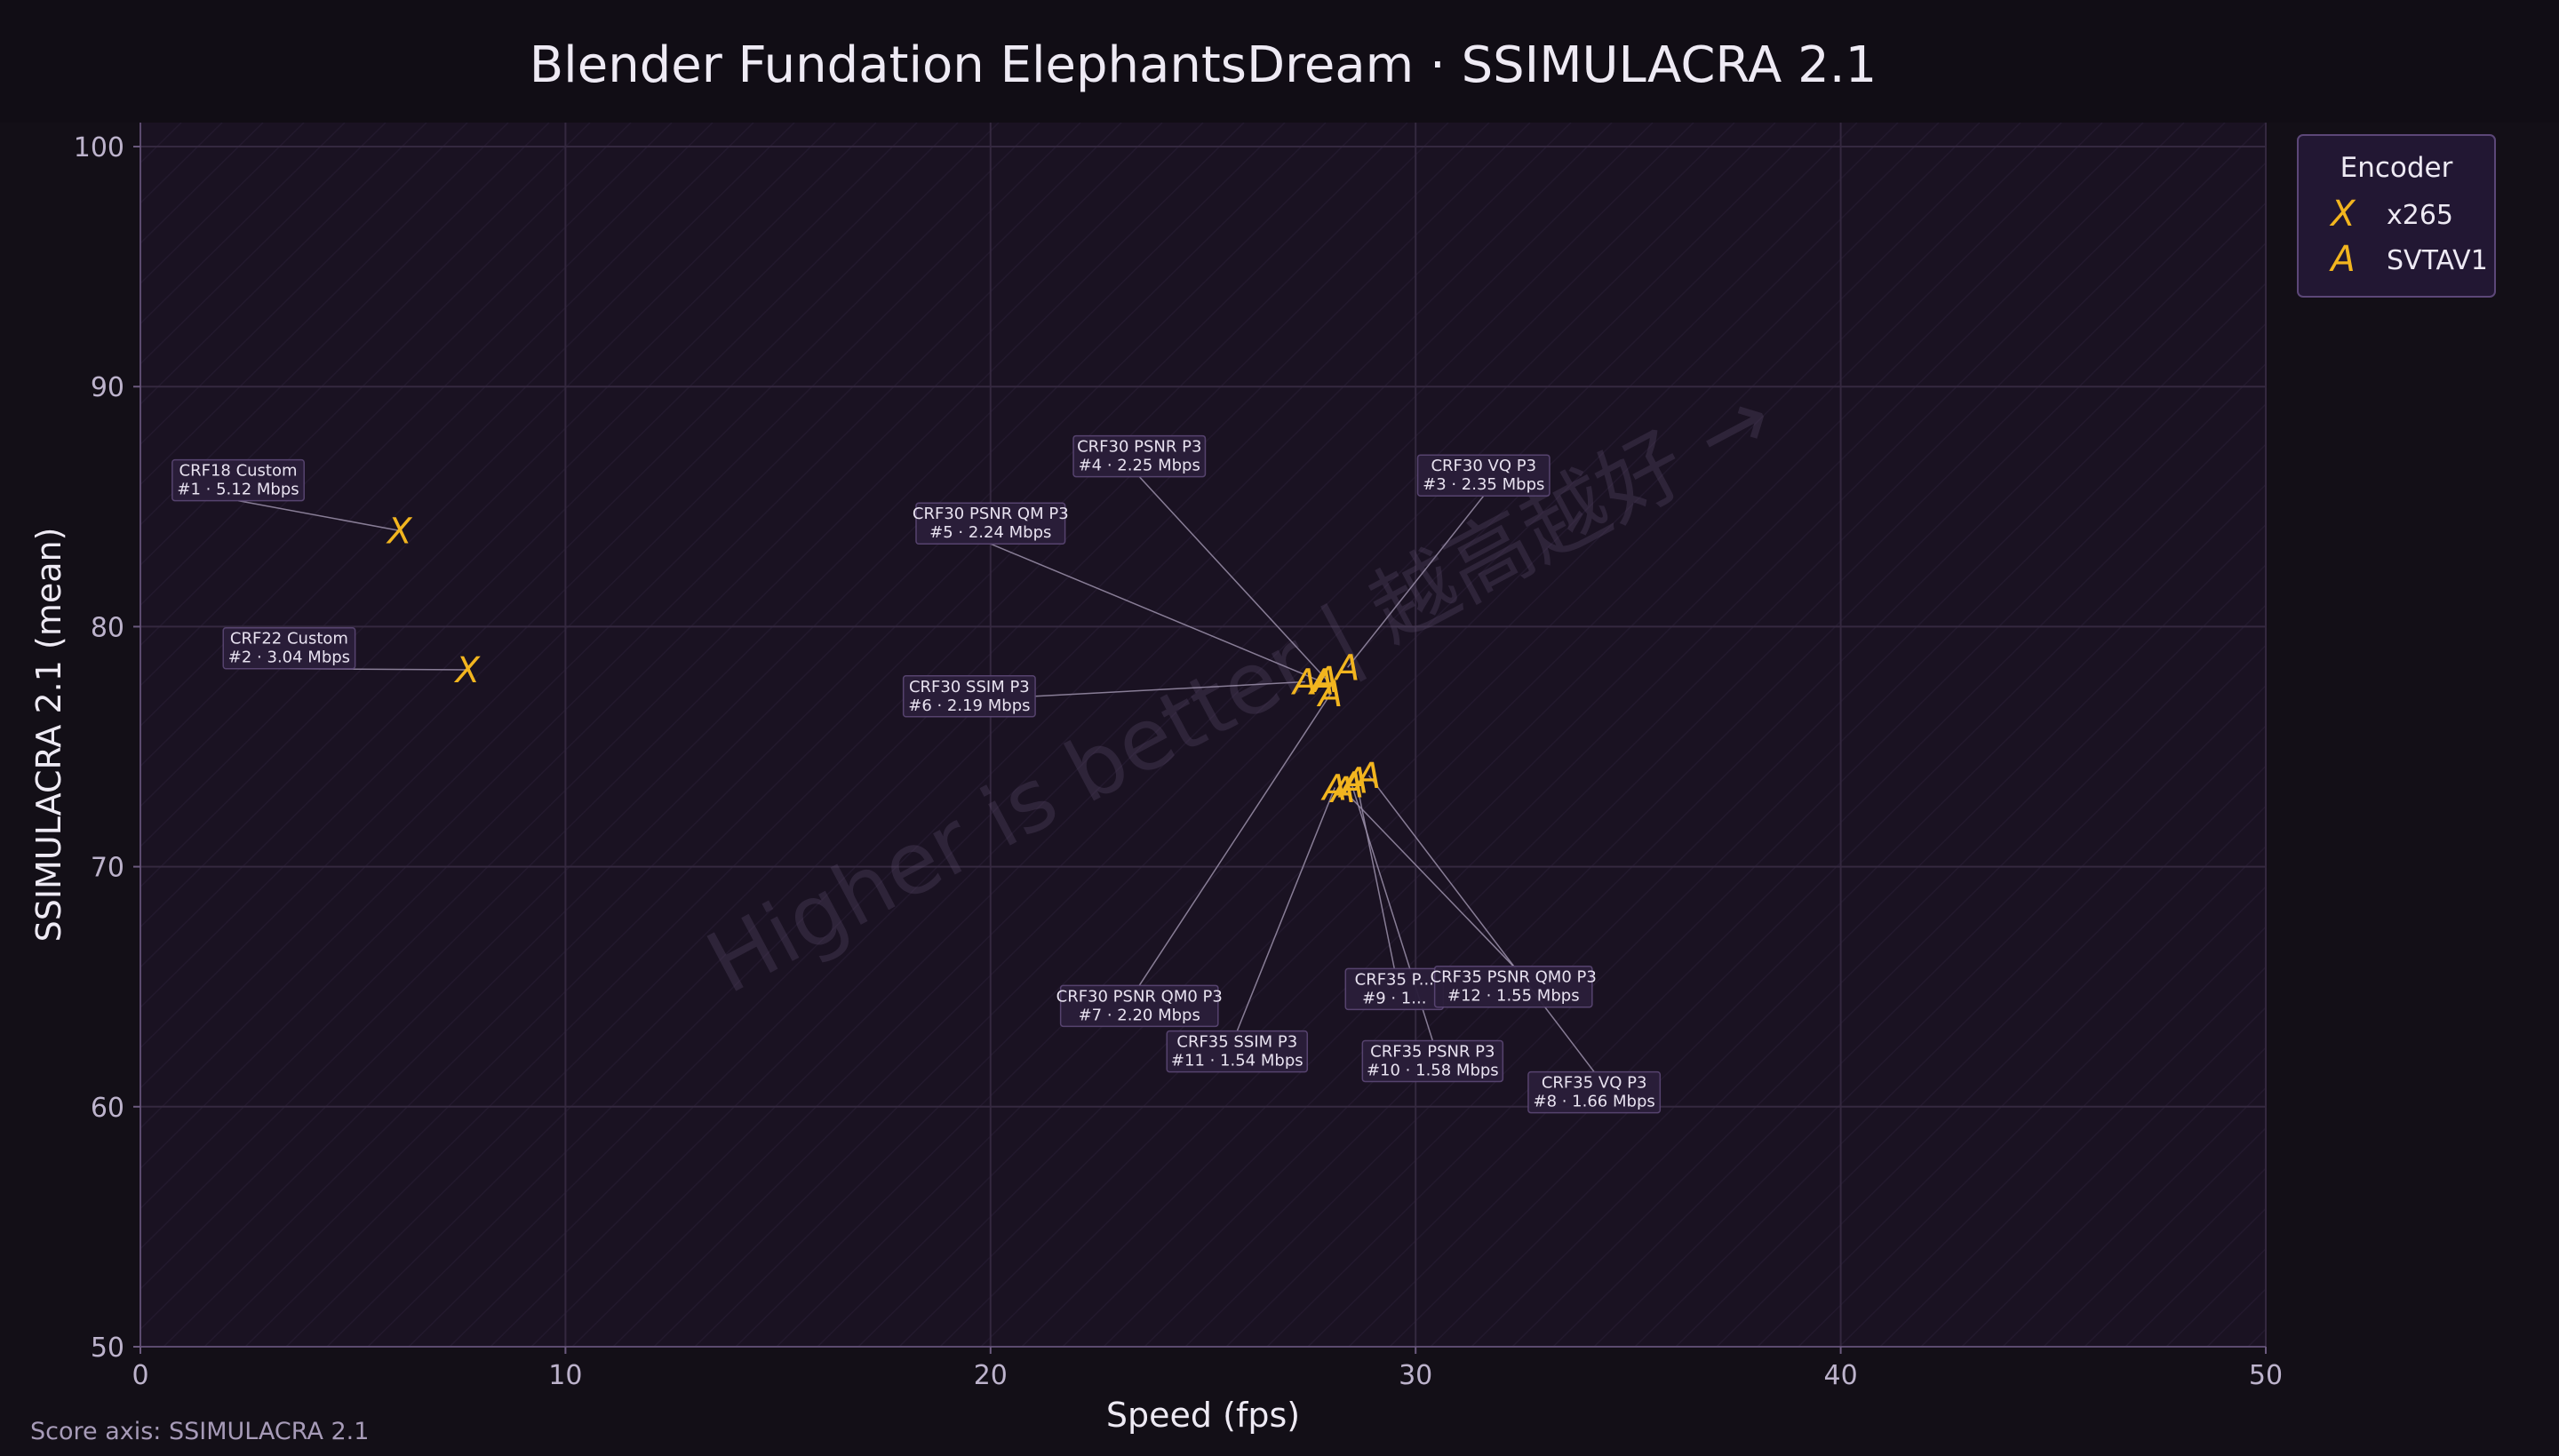 Image resolution: width=2559 pixels, height=1456 pixels. Describe the element at coordinates (140, 1375) in the screenshot. I see `x-tick-label: 0` at that location.